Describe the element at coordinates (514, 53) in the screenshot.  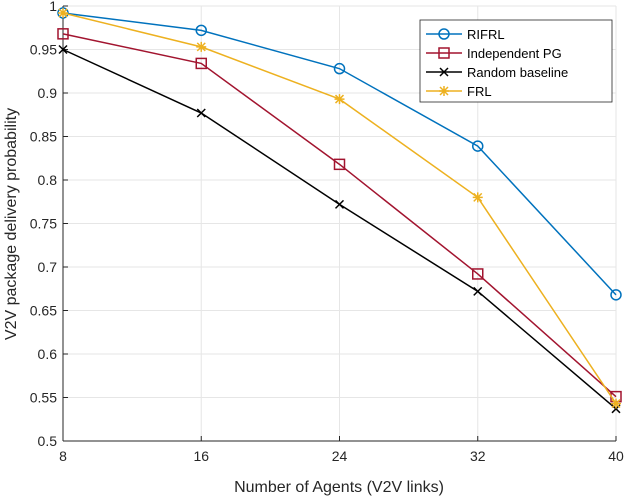
I see `legend-label: Independent PG` at that location.